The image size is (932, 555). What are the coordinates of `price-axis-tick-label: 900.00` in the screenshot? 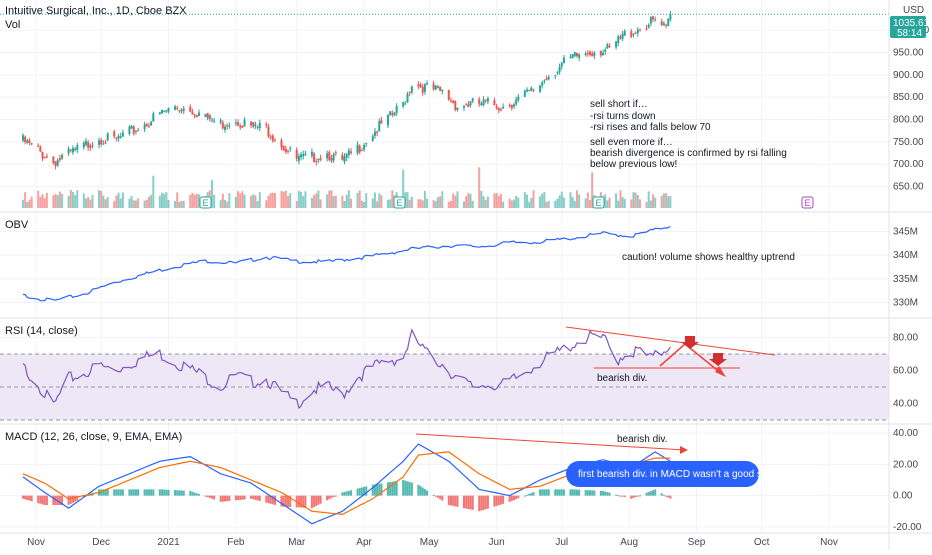 It's located at (908, 75).